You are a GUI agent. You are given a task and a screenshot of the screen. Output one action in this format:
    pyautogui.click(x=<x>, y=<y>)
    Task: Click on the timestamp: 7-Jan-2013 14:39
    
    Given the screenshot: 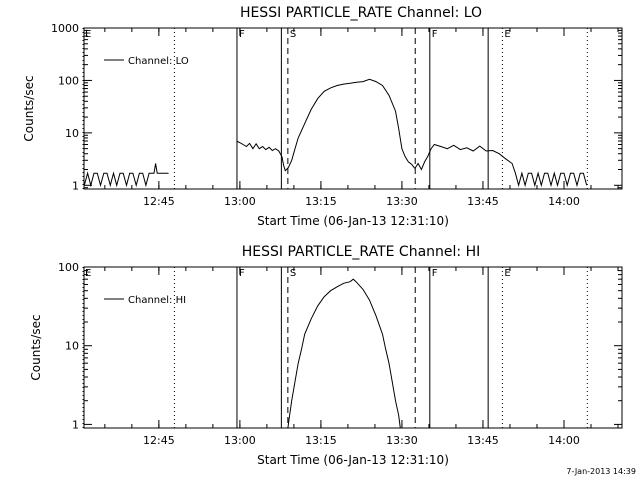 What is the action you would take?
    pyautogui.click(x=601, y=471)
    